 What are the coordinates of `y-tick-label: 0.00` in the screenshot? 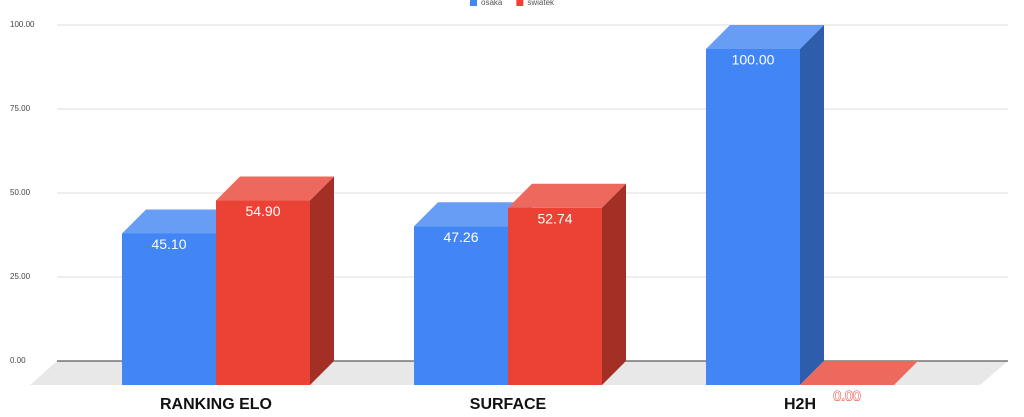 It's located at (18, 360).